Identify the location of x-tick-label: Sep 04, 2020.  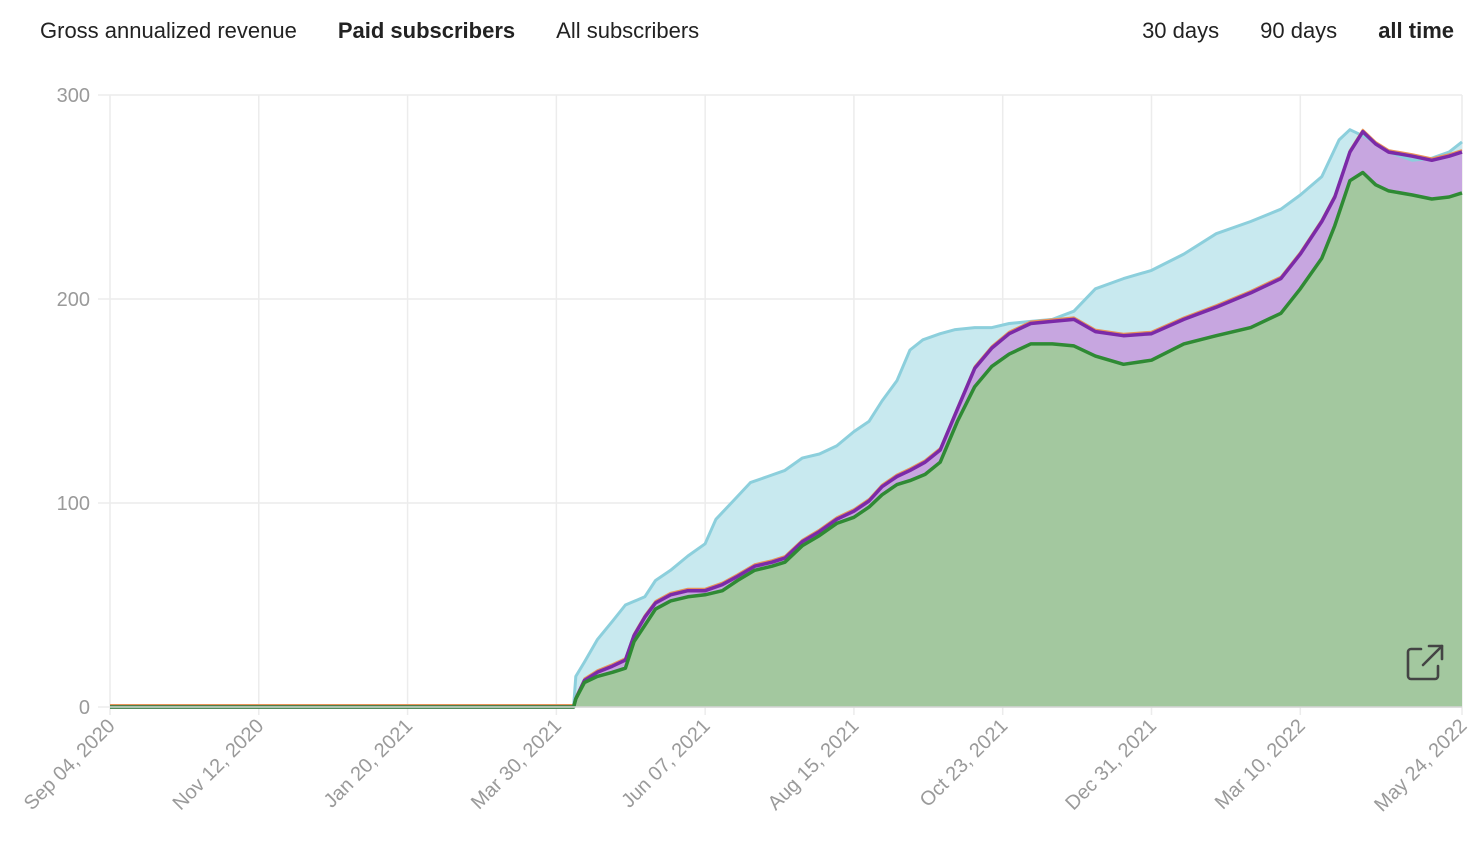
(70, 765).